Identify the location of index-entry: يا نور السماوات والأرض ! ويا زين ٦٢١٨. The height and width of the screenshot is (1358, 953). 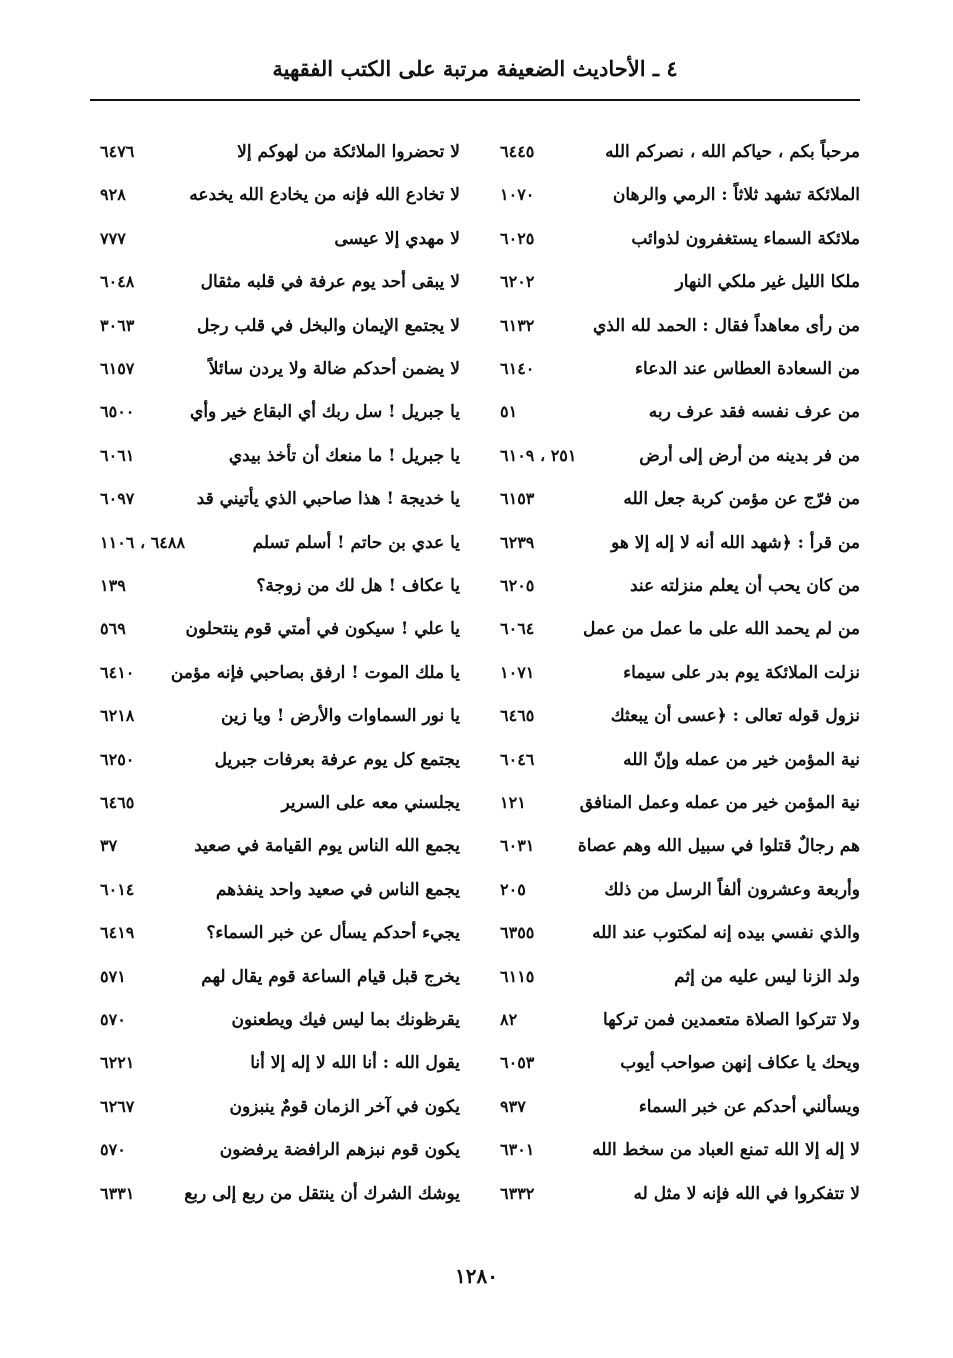
(260, 716).